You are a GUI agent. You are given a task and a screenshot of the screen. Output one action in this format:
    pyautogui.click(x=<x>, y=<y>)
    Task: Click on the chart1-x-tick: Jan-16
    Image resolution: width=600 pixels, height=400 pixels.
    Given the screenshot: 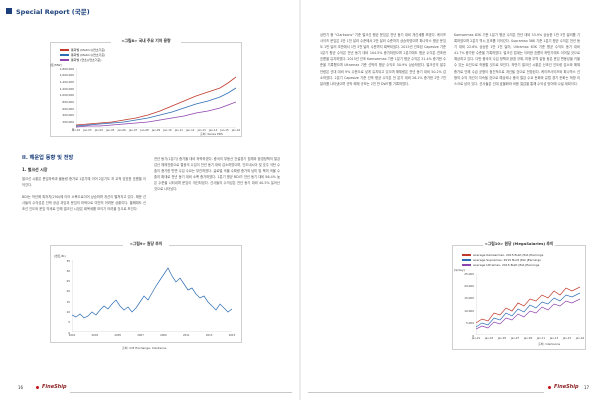 What is the action you would take?
    pyautogui.click(x=236, y=130)
    